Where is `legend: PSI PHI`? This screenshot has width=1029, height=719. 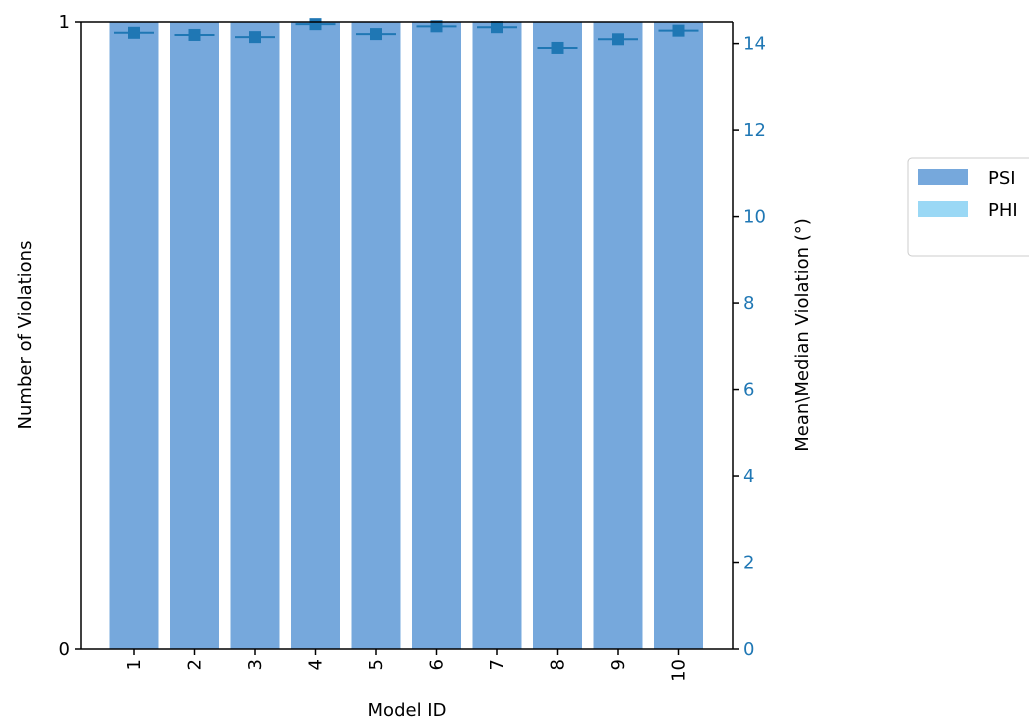
legend: PSI PHI is located at coordinates (968, 207).